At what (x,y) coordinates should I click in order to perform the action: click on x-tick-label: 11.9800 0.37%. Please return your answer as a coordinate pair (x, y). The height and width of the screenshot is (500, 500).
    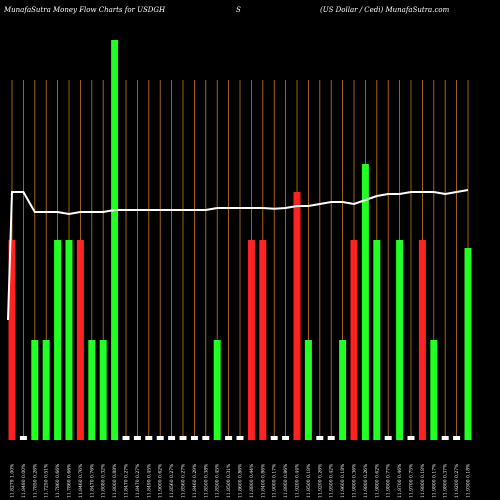
    Looking at the image, I should click on (446, 480).